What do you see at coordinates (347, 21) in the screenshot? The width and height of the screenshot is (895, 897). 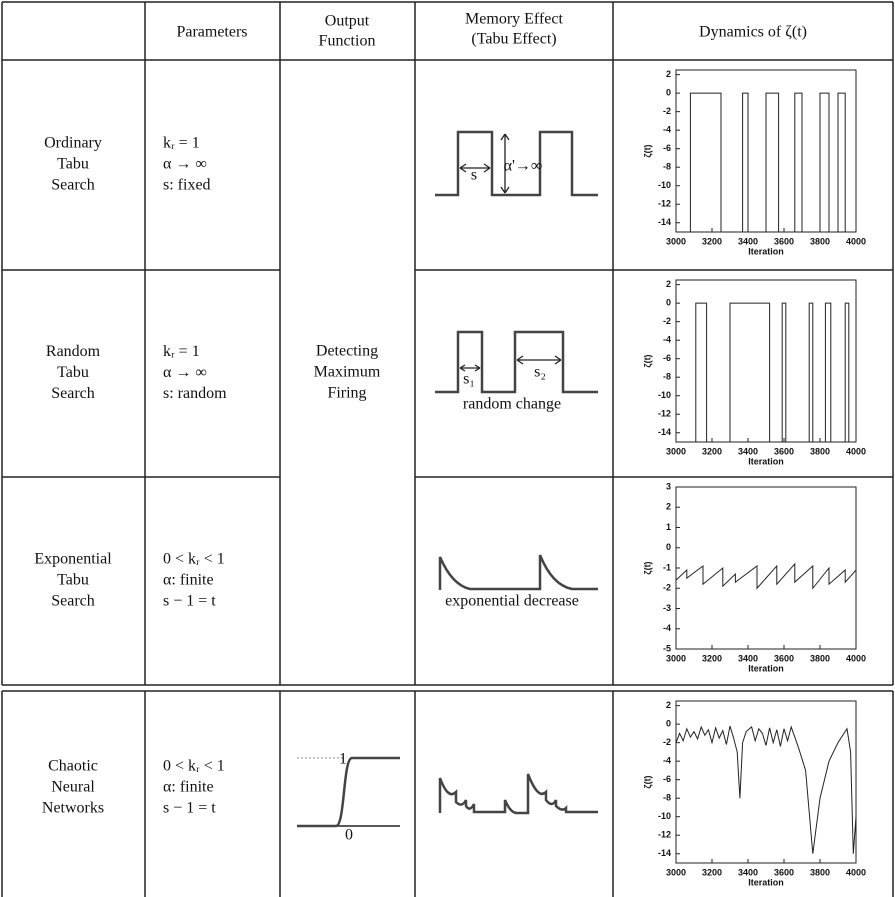 I see `header-cell: Output` at bounding box center [347, 21].